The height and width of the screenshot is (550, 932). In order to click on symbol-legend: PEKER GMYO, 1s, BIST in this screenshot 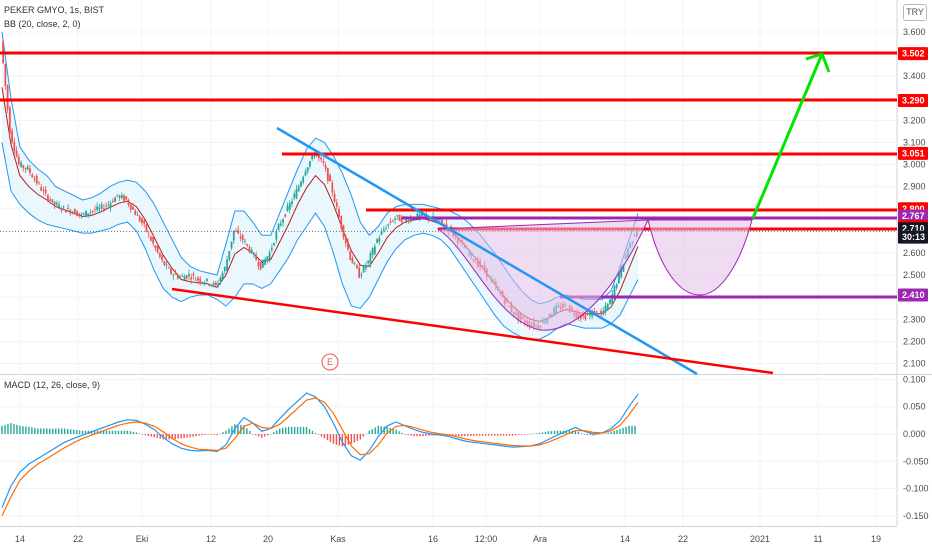, I will do `click(54, 10)`.